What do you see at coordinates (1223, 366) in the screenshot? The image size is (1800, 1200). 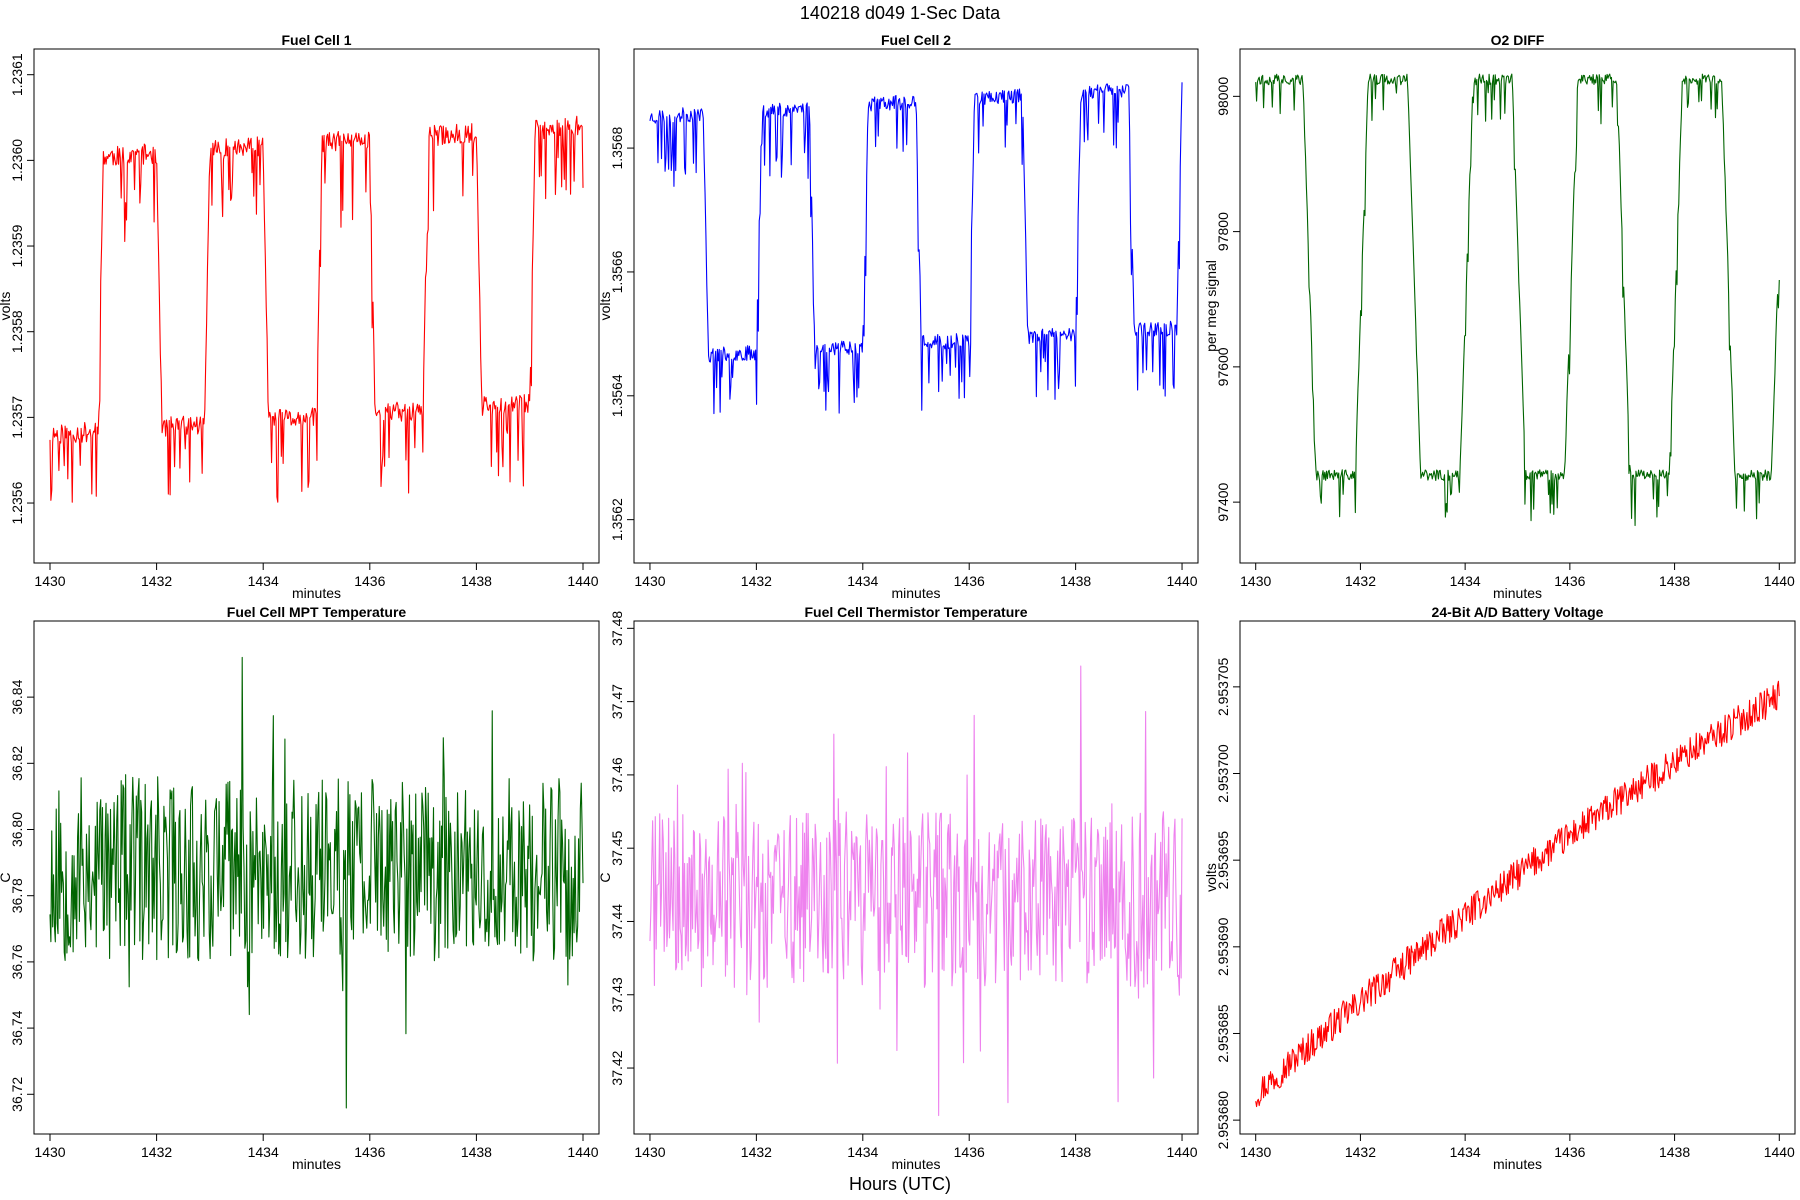 I see `y-tick-label: 97600` at bounding box center [1223, 366].